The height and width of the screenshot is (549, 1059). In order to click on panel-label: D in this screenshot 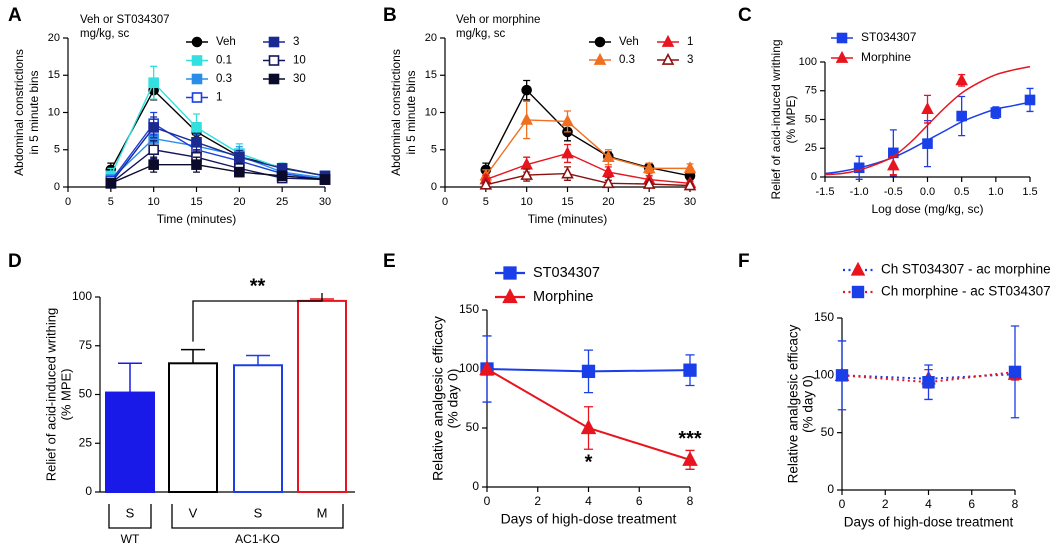, I will do `click(15, 261)`.